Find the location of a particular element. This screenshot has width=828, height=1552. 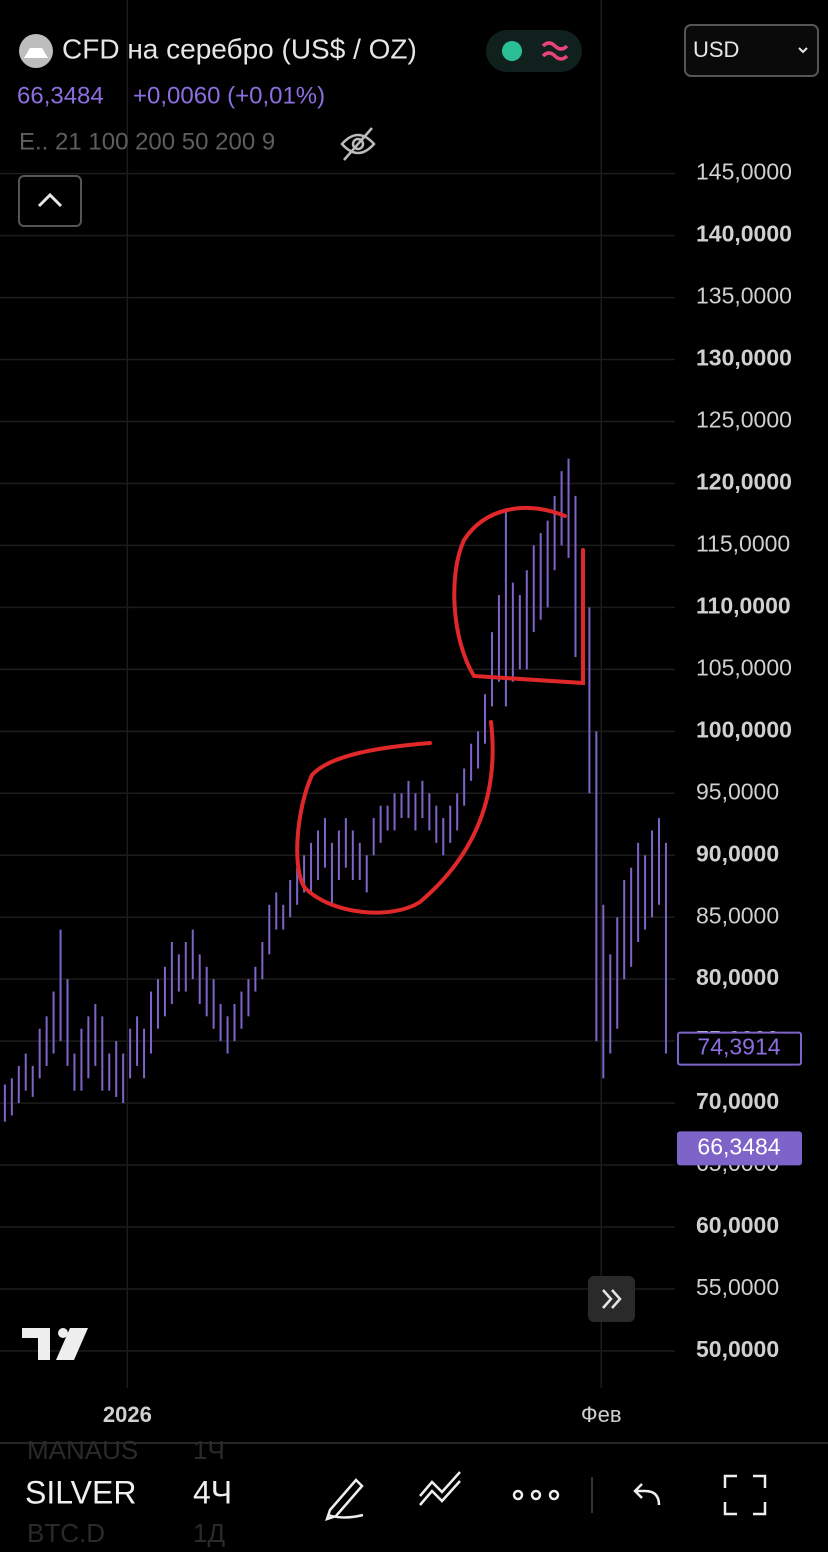

status-wave is located at coordinates (555, 51).